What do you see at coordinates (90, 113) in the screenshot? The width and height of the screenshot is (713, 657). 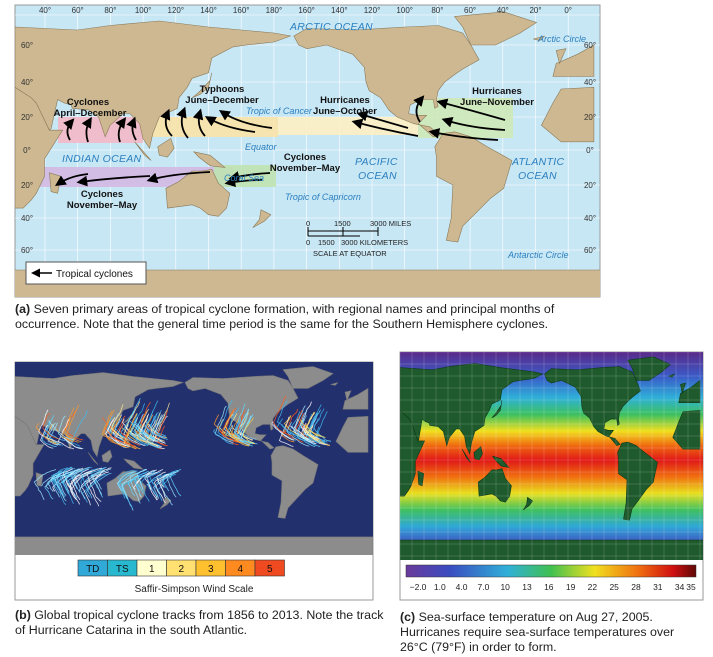 I see `region-label: April–December` at bounding box center [90, 113].